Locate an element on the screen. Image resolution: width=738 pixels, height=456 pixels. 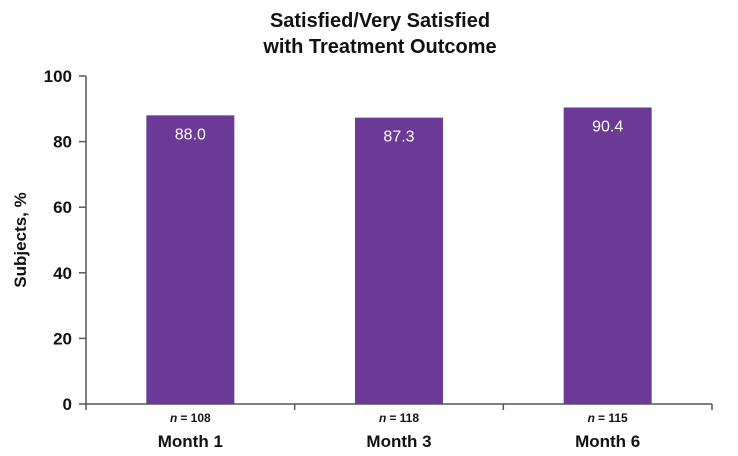
sample-size-label: n = 108 is located at coordinates (190, 418).